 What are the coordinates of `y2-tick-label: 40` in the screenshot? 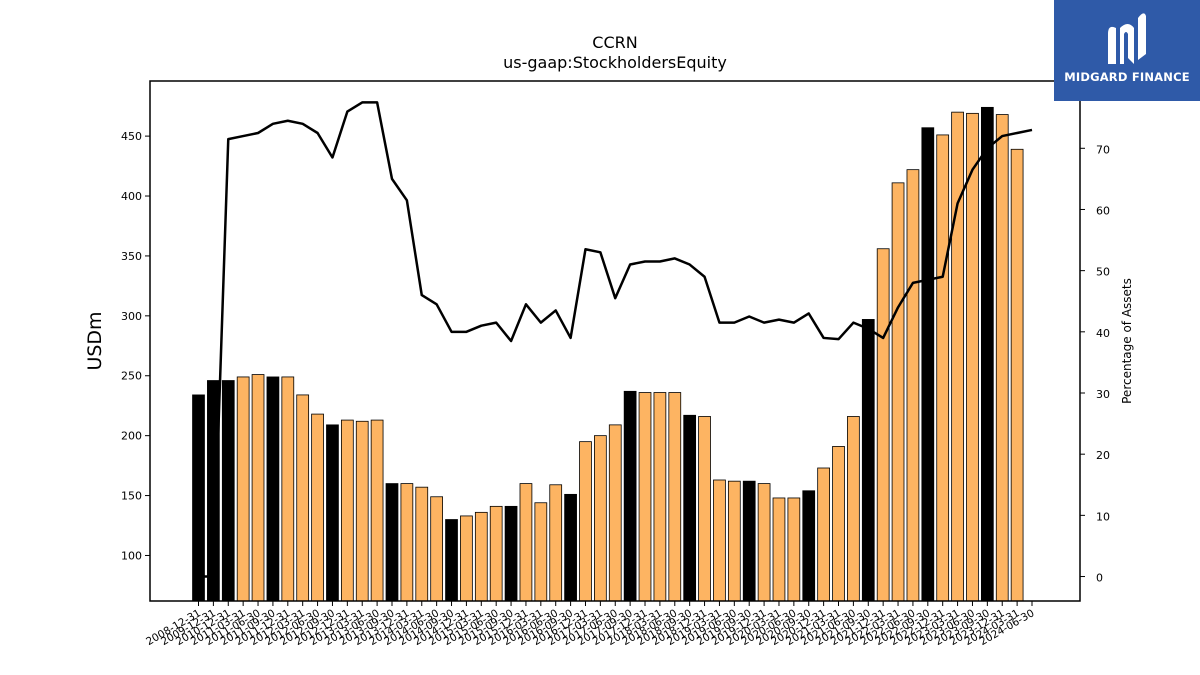 It's located at (1103, 333).